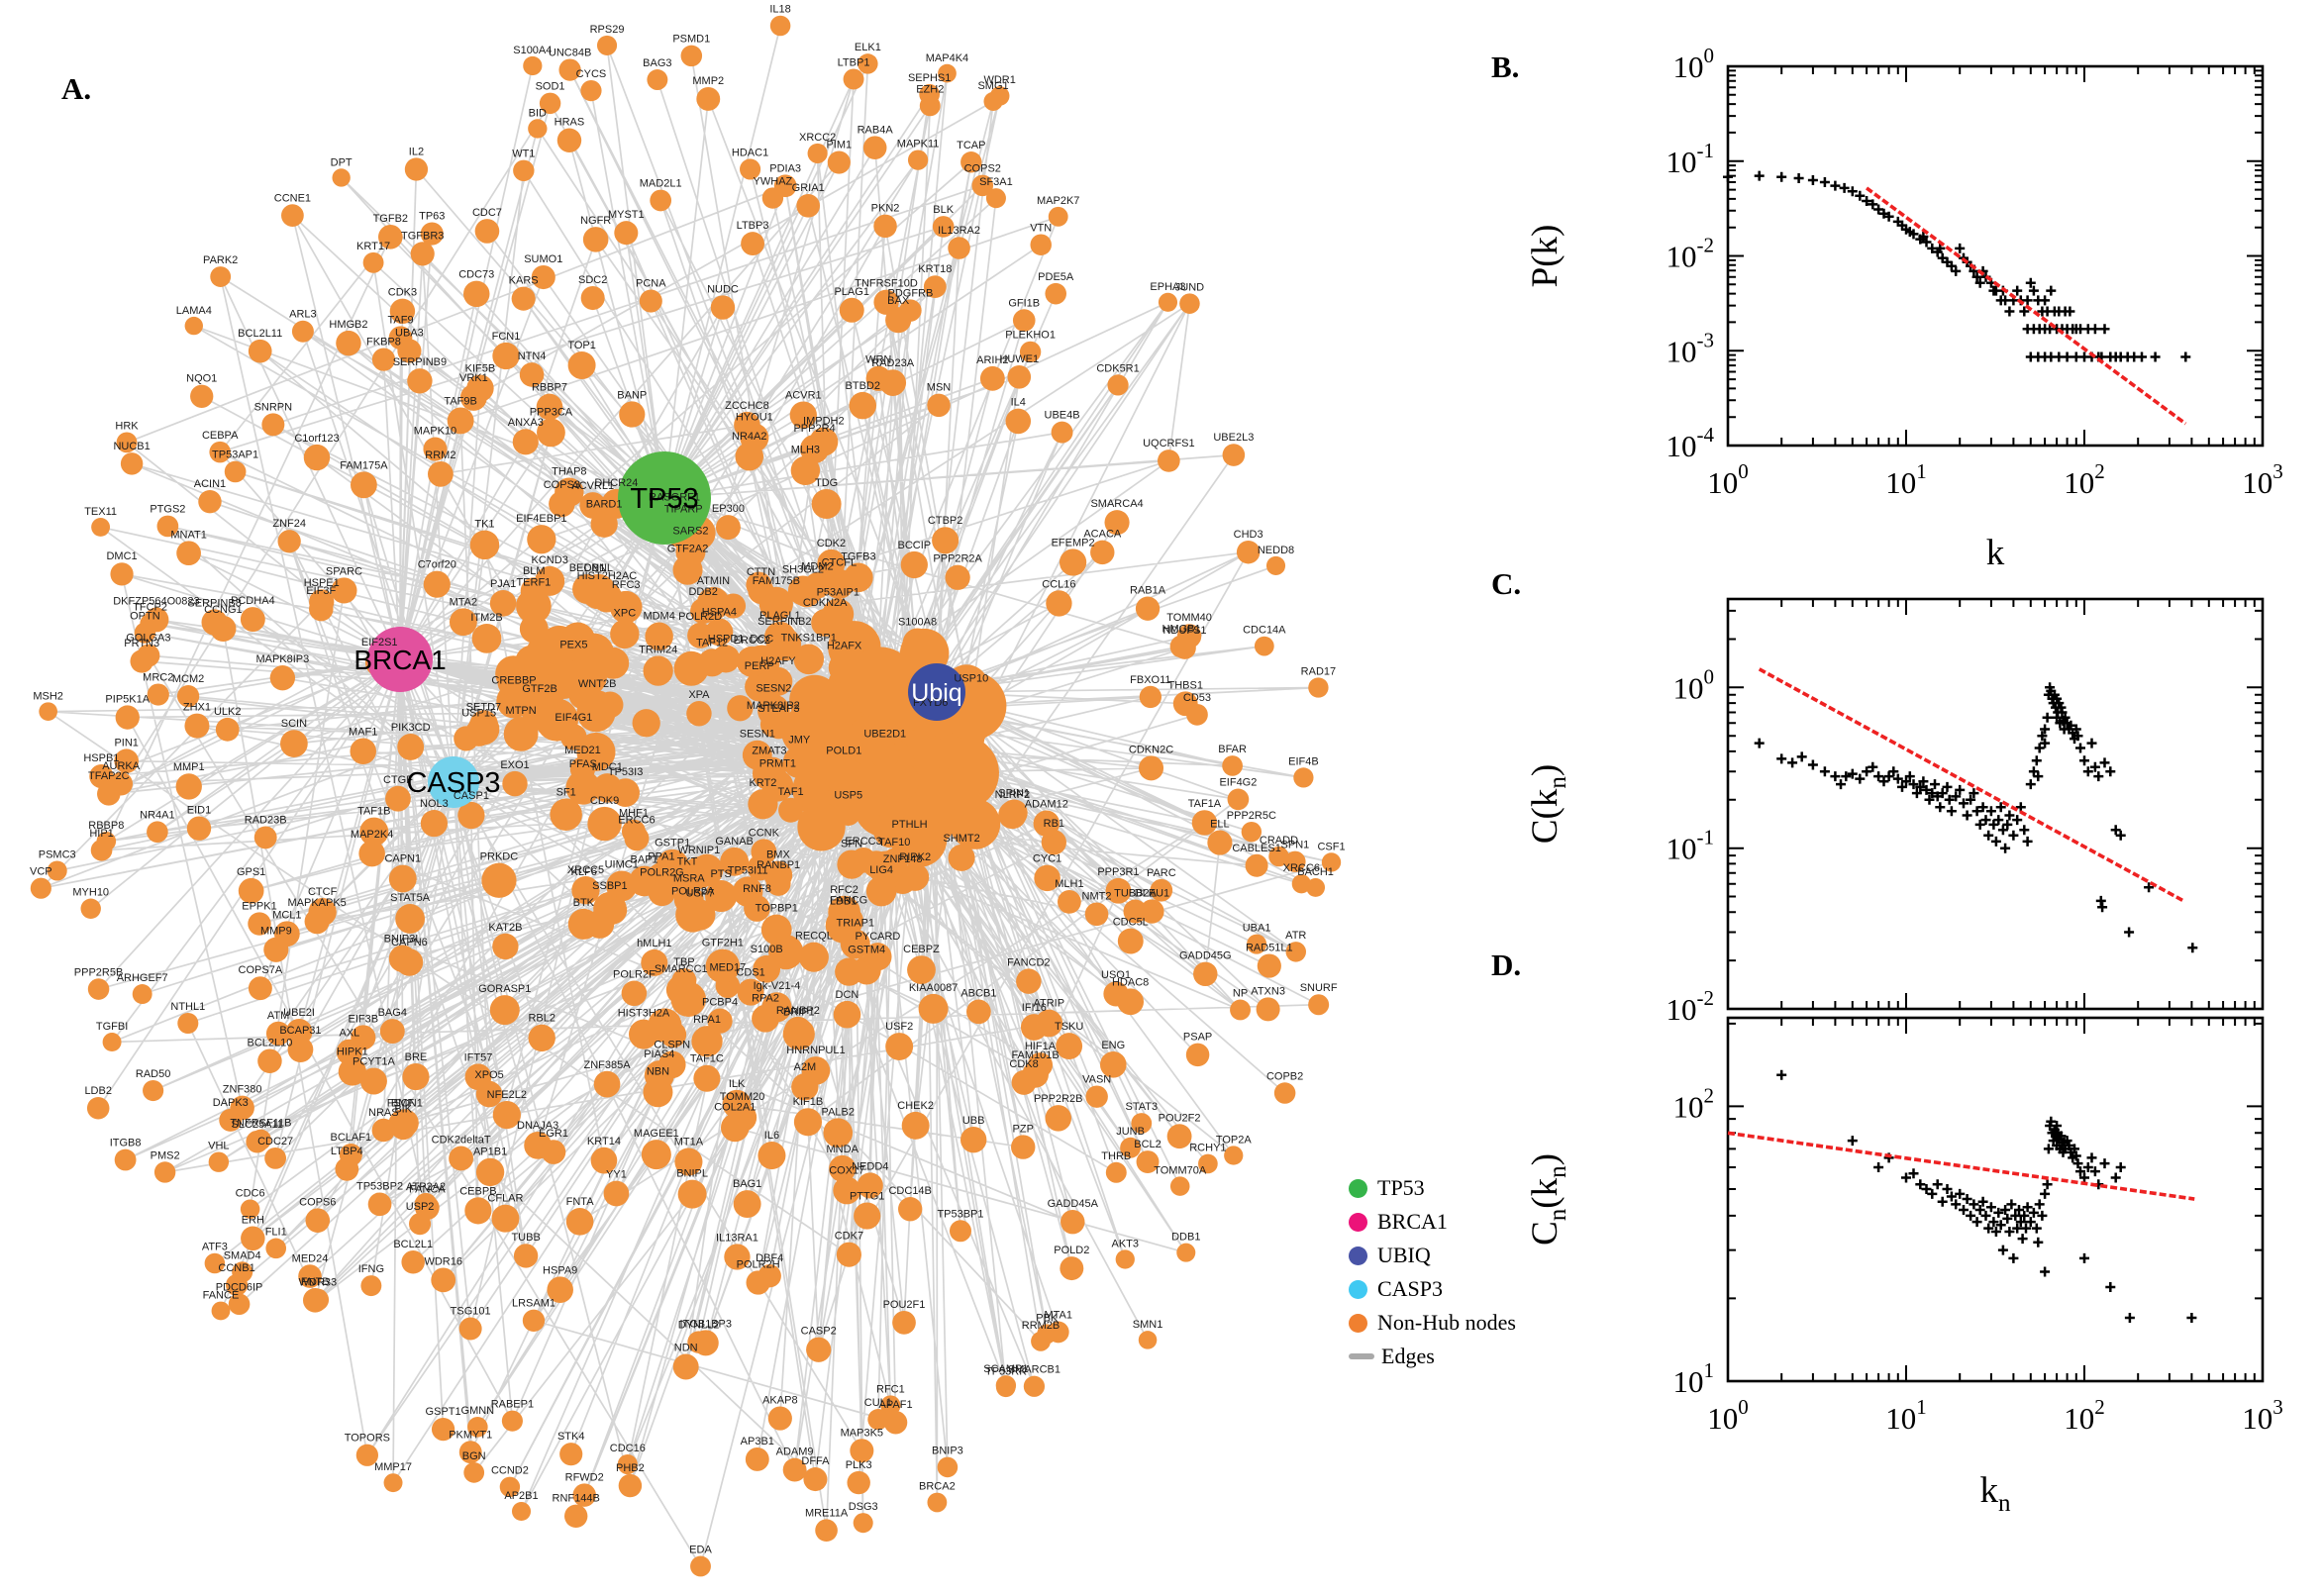 This screenshot has width=2323, height=1596. What do you see at coordinates (550, 87) in the screenshot?
I see `svg-text: SOD1` at bounding box center [550, 87].